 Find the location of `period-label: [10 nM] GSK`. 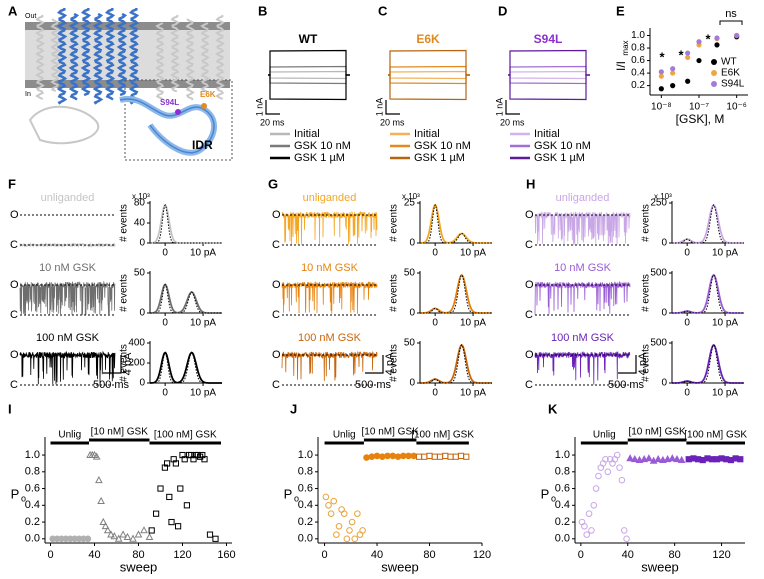

period-label: [10 nM] GSK is located at coordinates (391, 432).